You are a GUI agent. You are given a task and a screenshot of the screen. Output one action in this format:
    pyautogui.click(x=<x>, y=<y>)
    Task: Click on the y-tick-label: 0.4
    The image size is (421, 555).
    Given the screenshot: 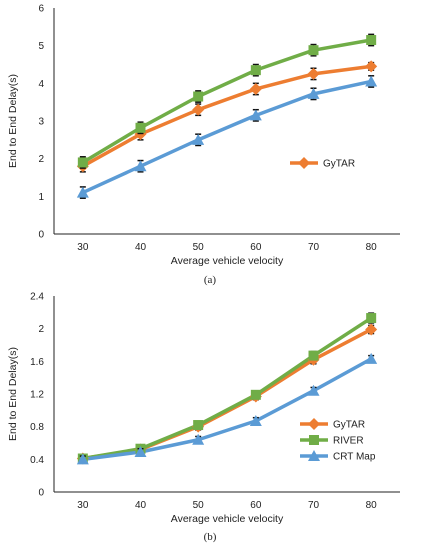 What is the action you would take?
    pyautogui.click(x=37, y=460)
    